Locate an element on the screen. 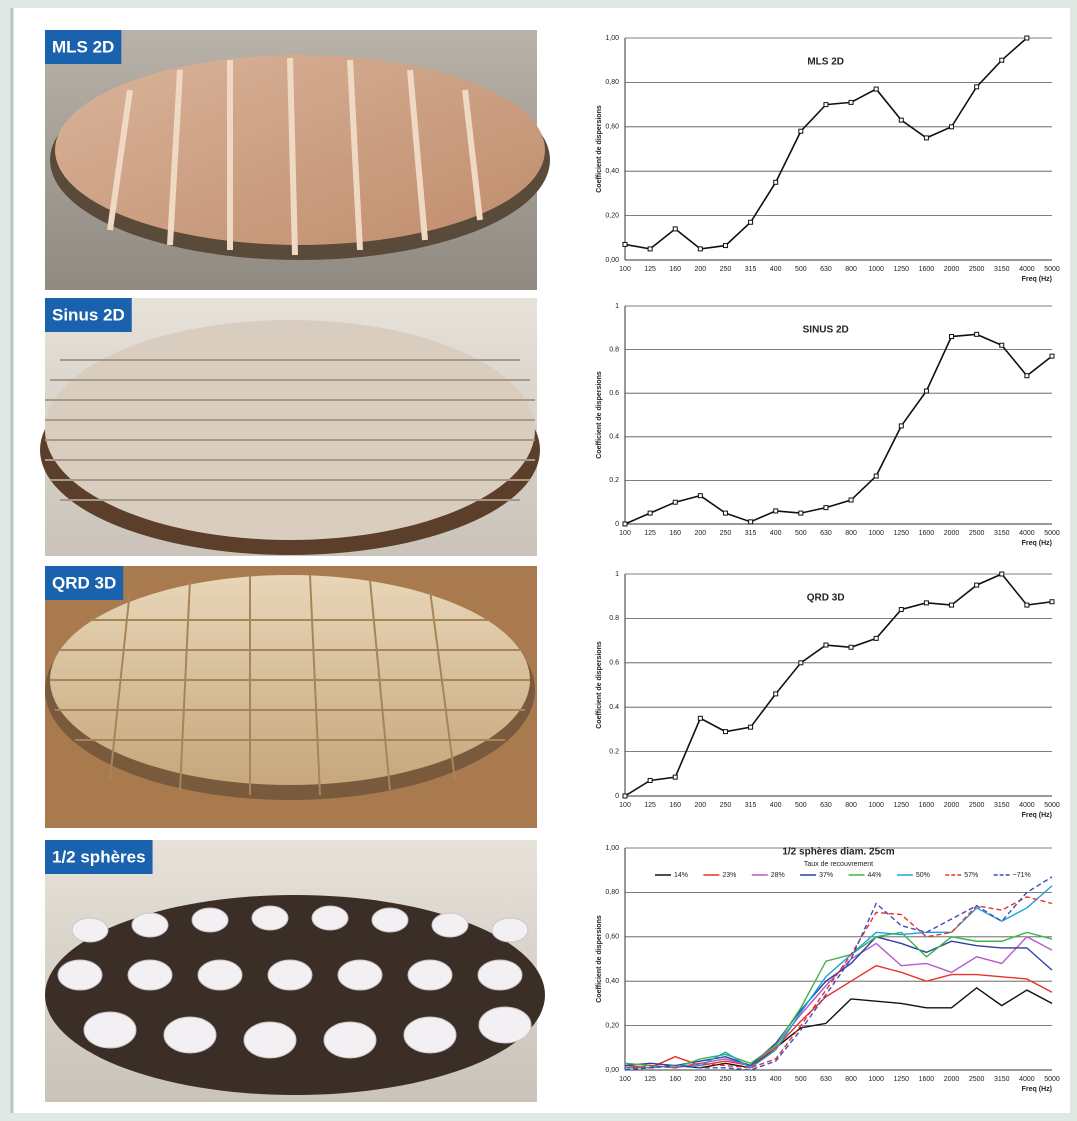  x-tick-label: 1000 is located at coordinates (876, 269).